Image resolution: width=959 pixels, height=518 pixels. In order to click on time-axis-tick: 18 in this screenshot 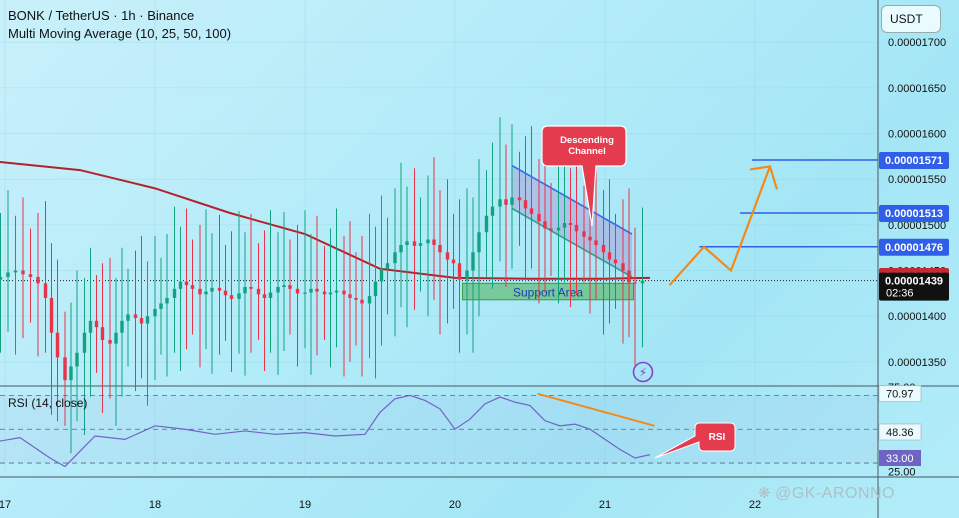, I will do `click(155, 505)`.